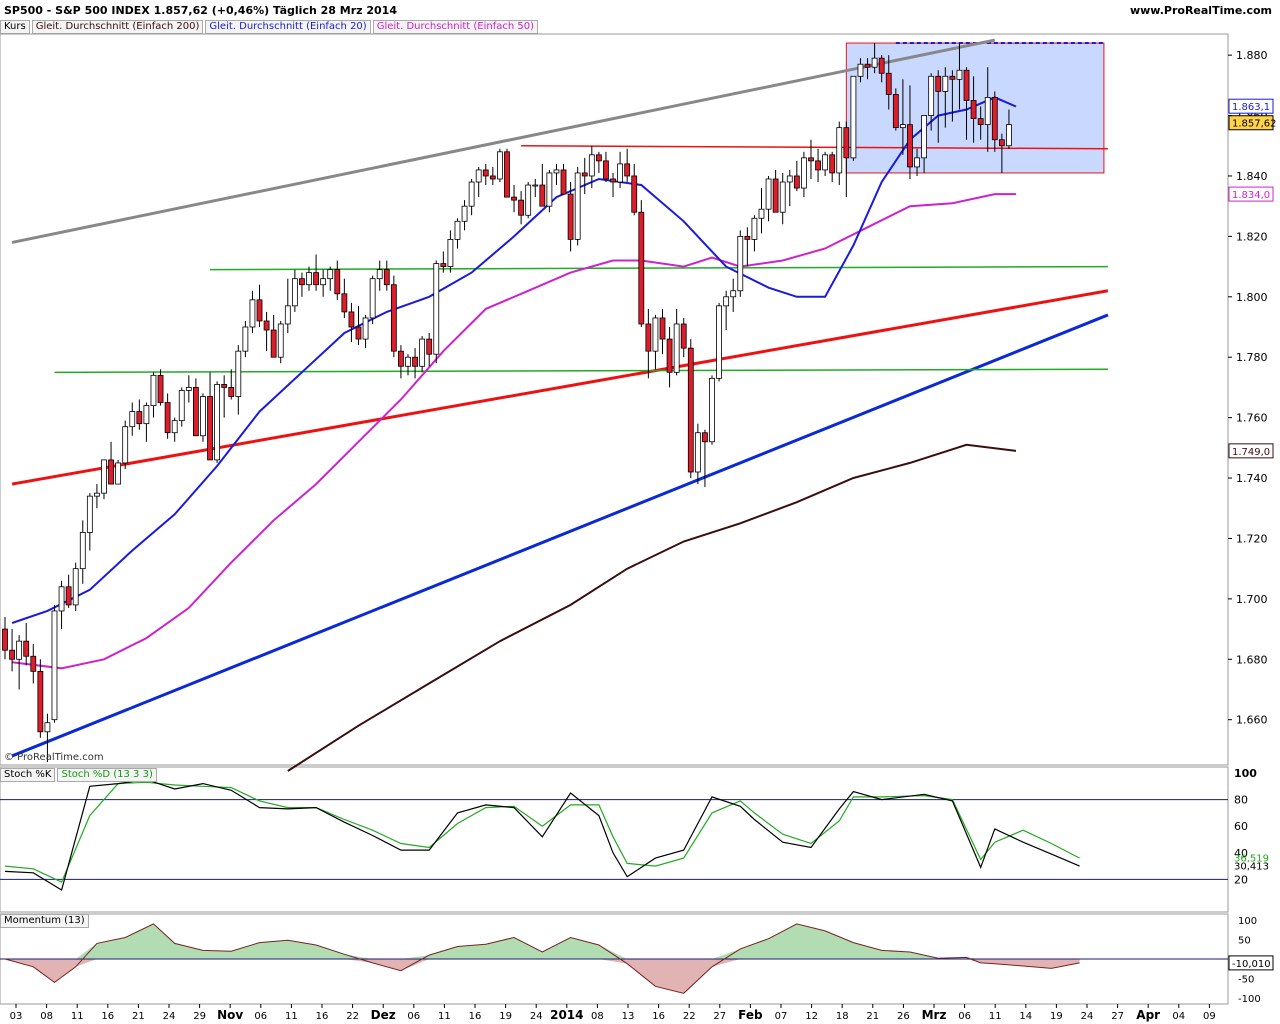  Describe the element at coordinates (1252, 176) in the screenshot. I see `y-tick-label: 1.840` at that location.